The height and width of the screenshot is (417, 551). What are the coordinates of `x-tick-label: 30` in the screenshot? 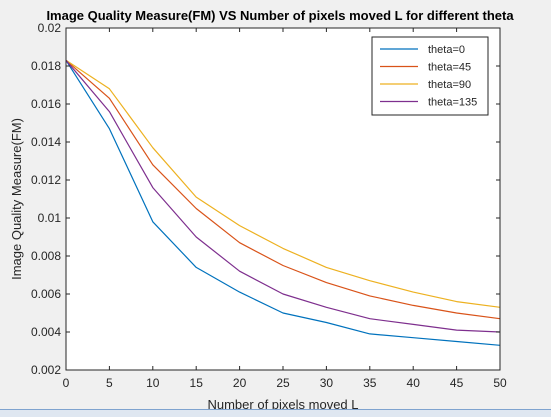 It's located at (327, 383).